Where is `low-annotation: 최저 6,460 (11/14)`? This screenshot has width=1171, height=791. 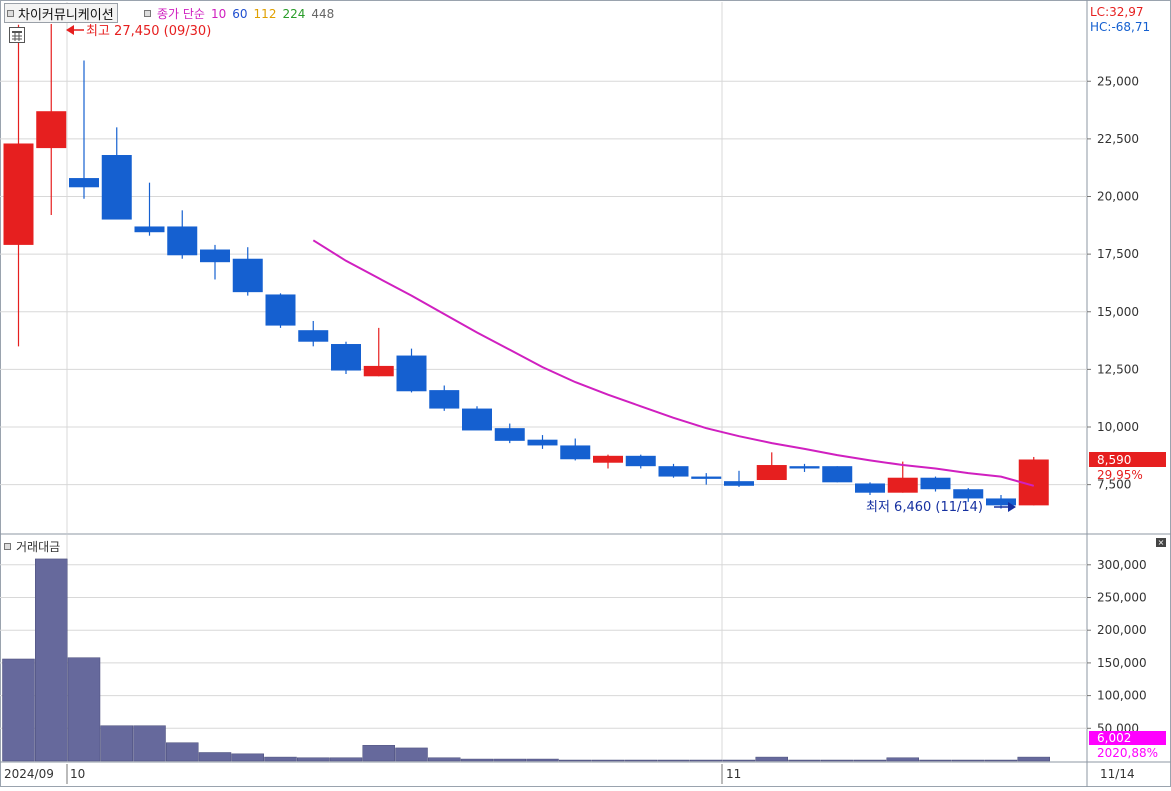 low-annotation: 최저 6,460 (11/14) is located at coordinates (924, 507).